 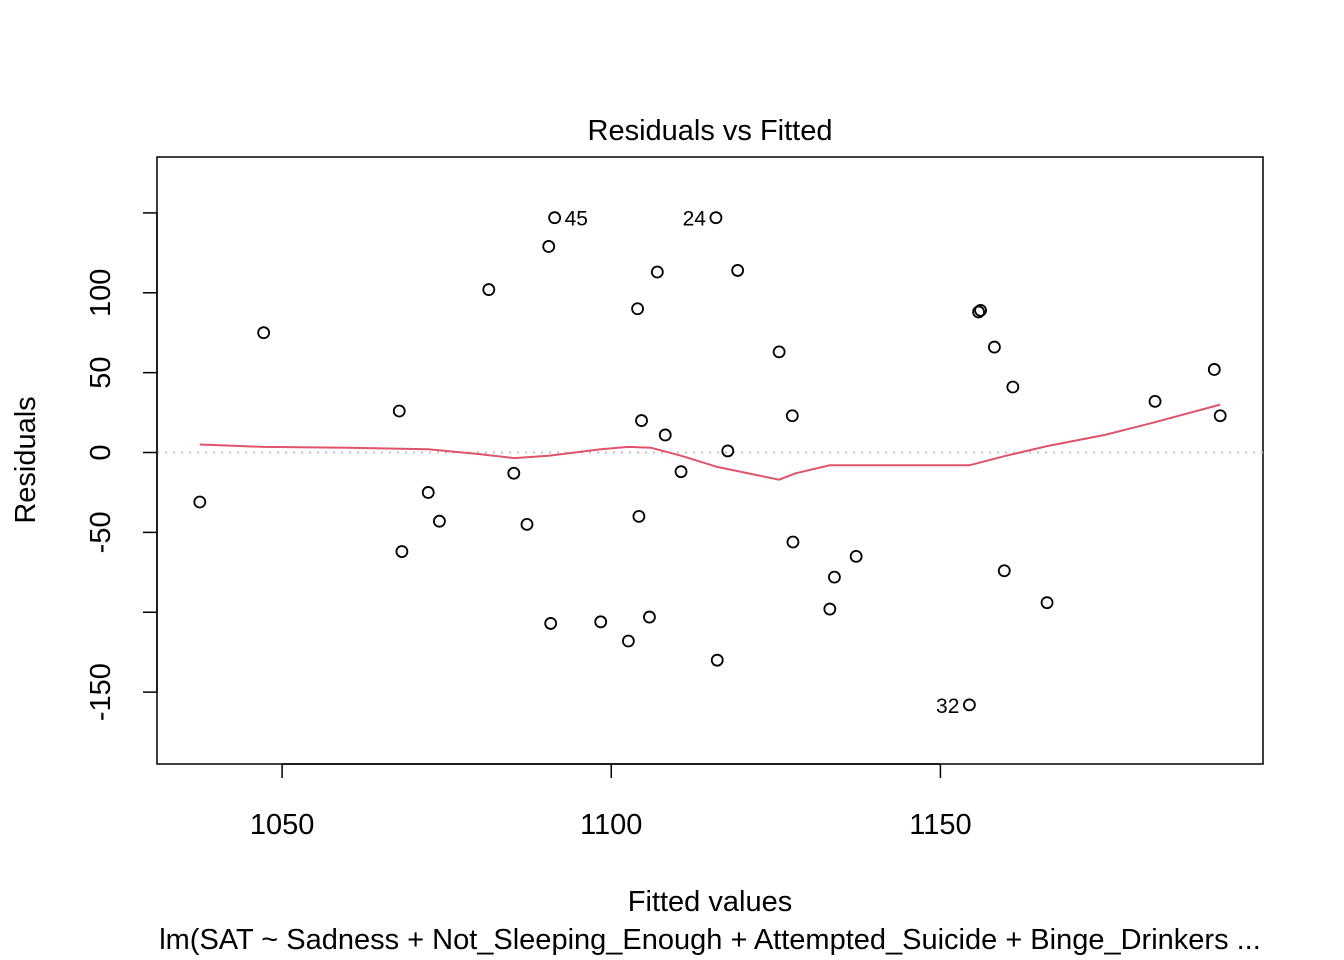 I want to click on x-tick-label: 1150, so click(x=940, y=825).